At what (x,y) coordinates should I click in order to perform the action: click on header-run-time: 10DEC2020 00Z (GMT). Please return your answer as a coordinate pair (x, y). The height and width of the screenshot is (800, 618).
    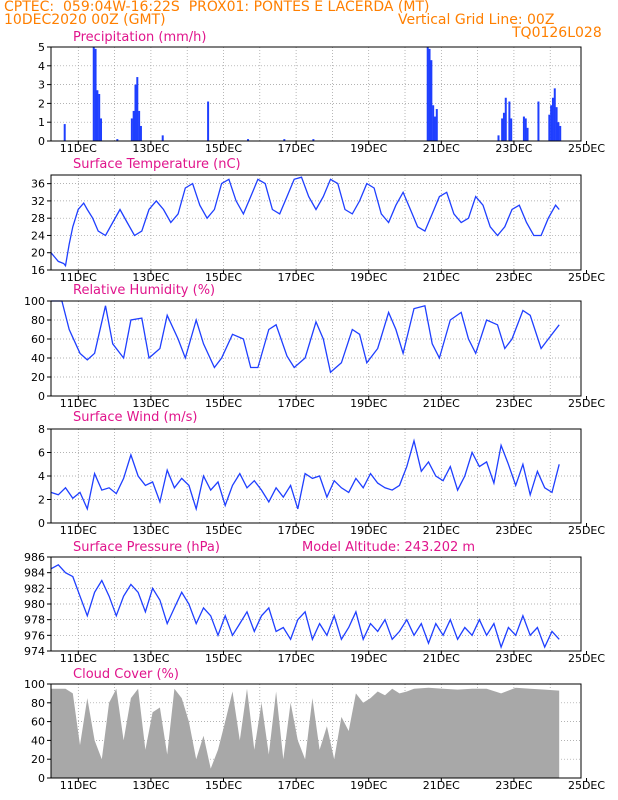
    Looking at the image, I should click on (85, 20).